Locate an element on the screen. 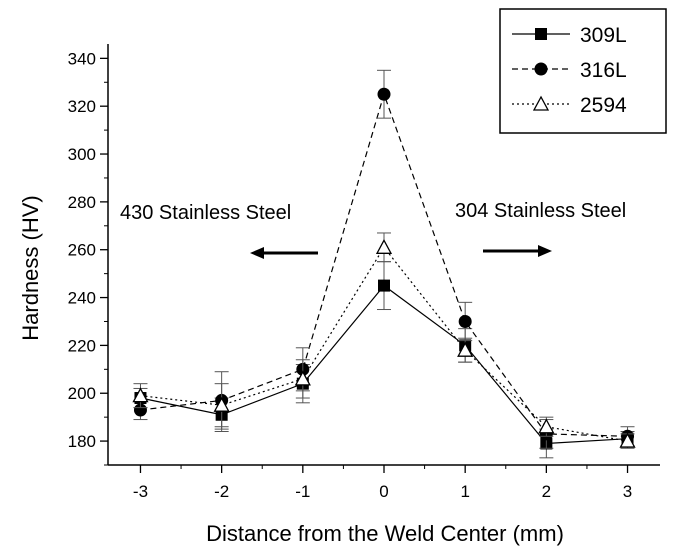 This screenshot has height=551, width=675. x-tick-label: 1 is located at coordinates (464, 491).